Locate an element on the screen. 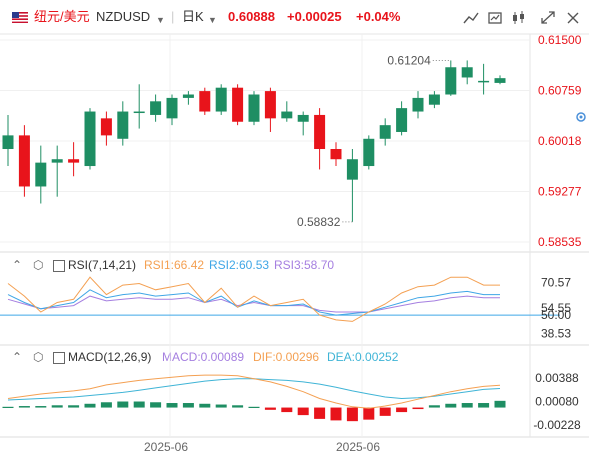 Image resolution: width=589 pixels, height=458 pixels. rsi-tick-label: 38.53 is located at coordinates (556, 333).